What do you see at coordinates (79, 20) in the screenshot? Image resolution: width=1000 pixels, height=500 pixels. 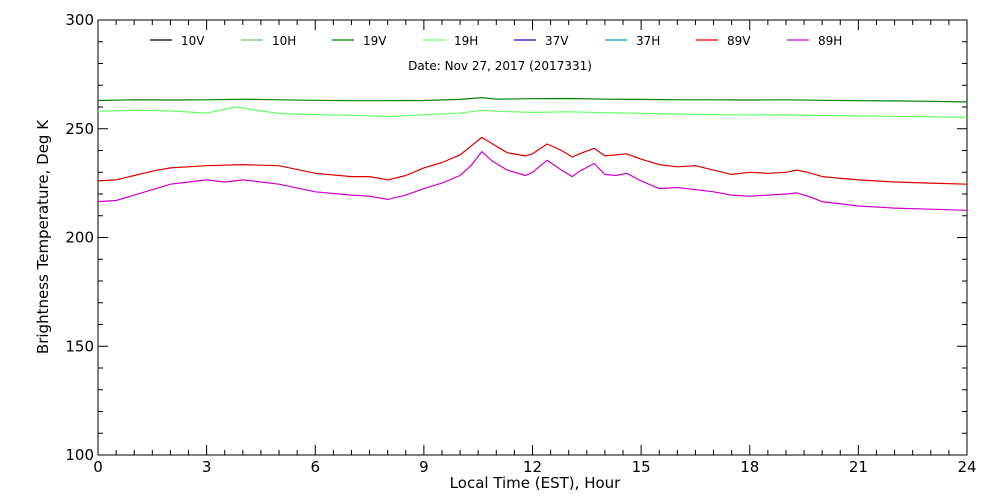 I see `y-tick-label: 300` at bounding box center [79, 20].